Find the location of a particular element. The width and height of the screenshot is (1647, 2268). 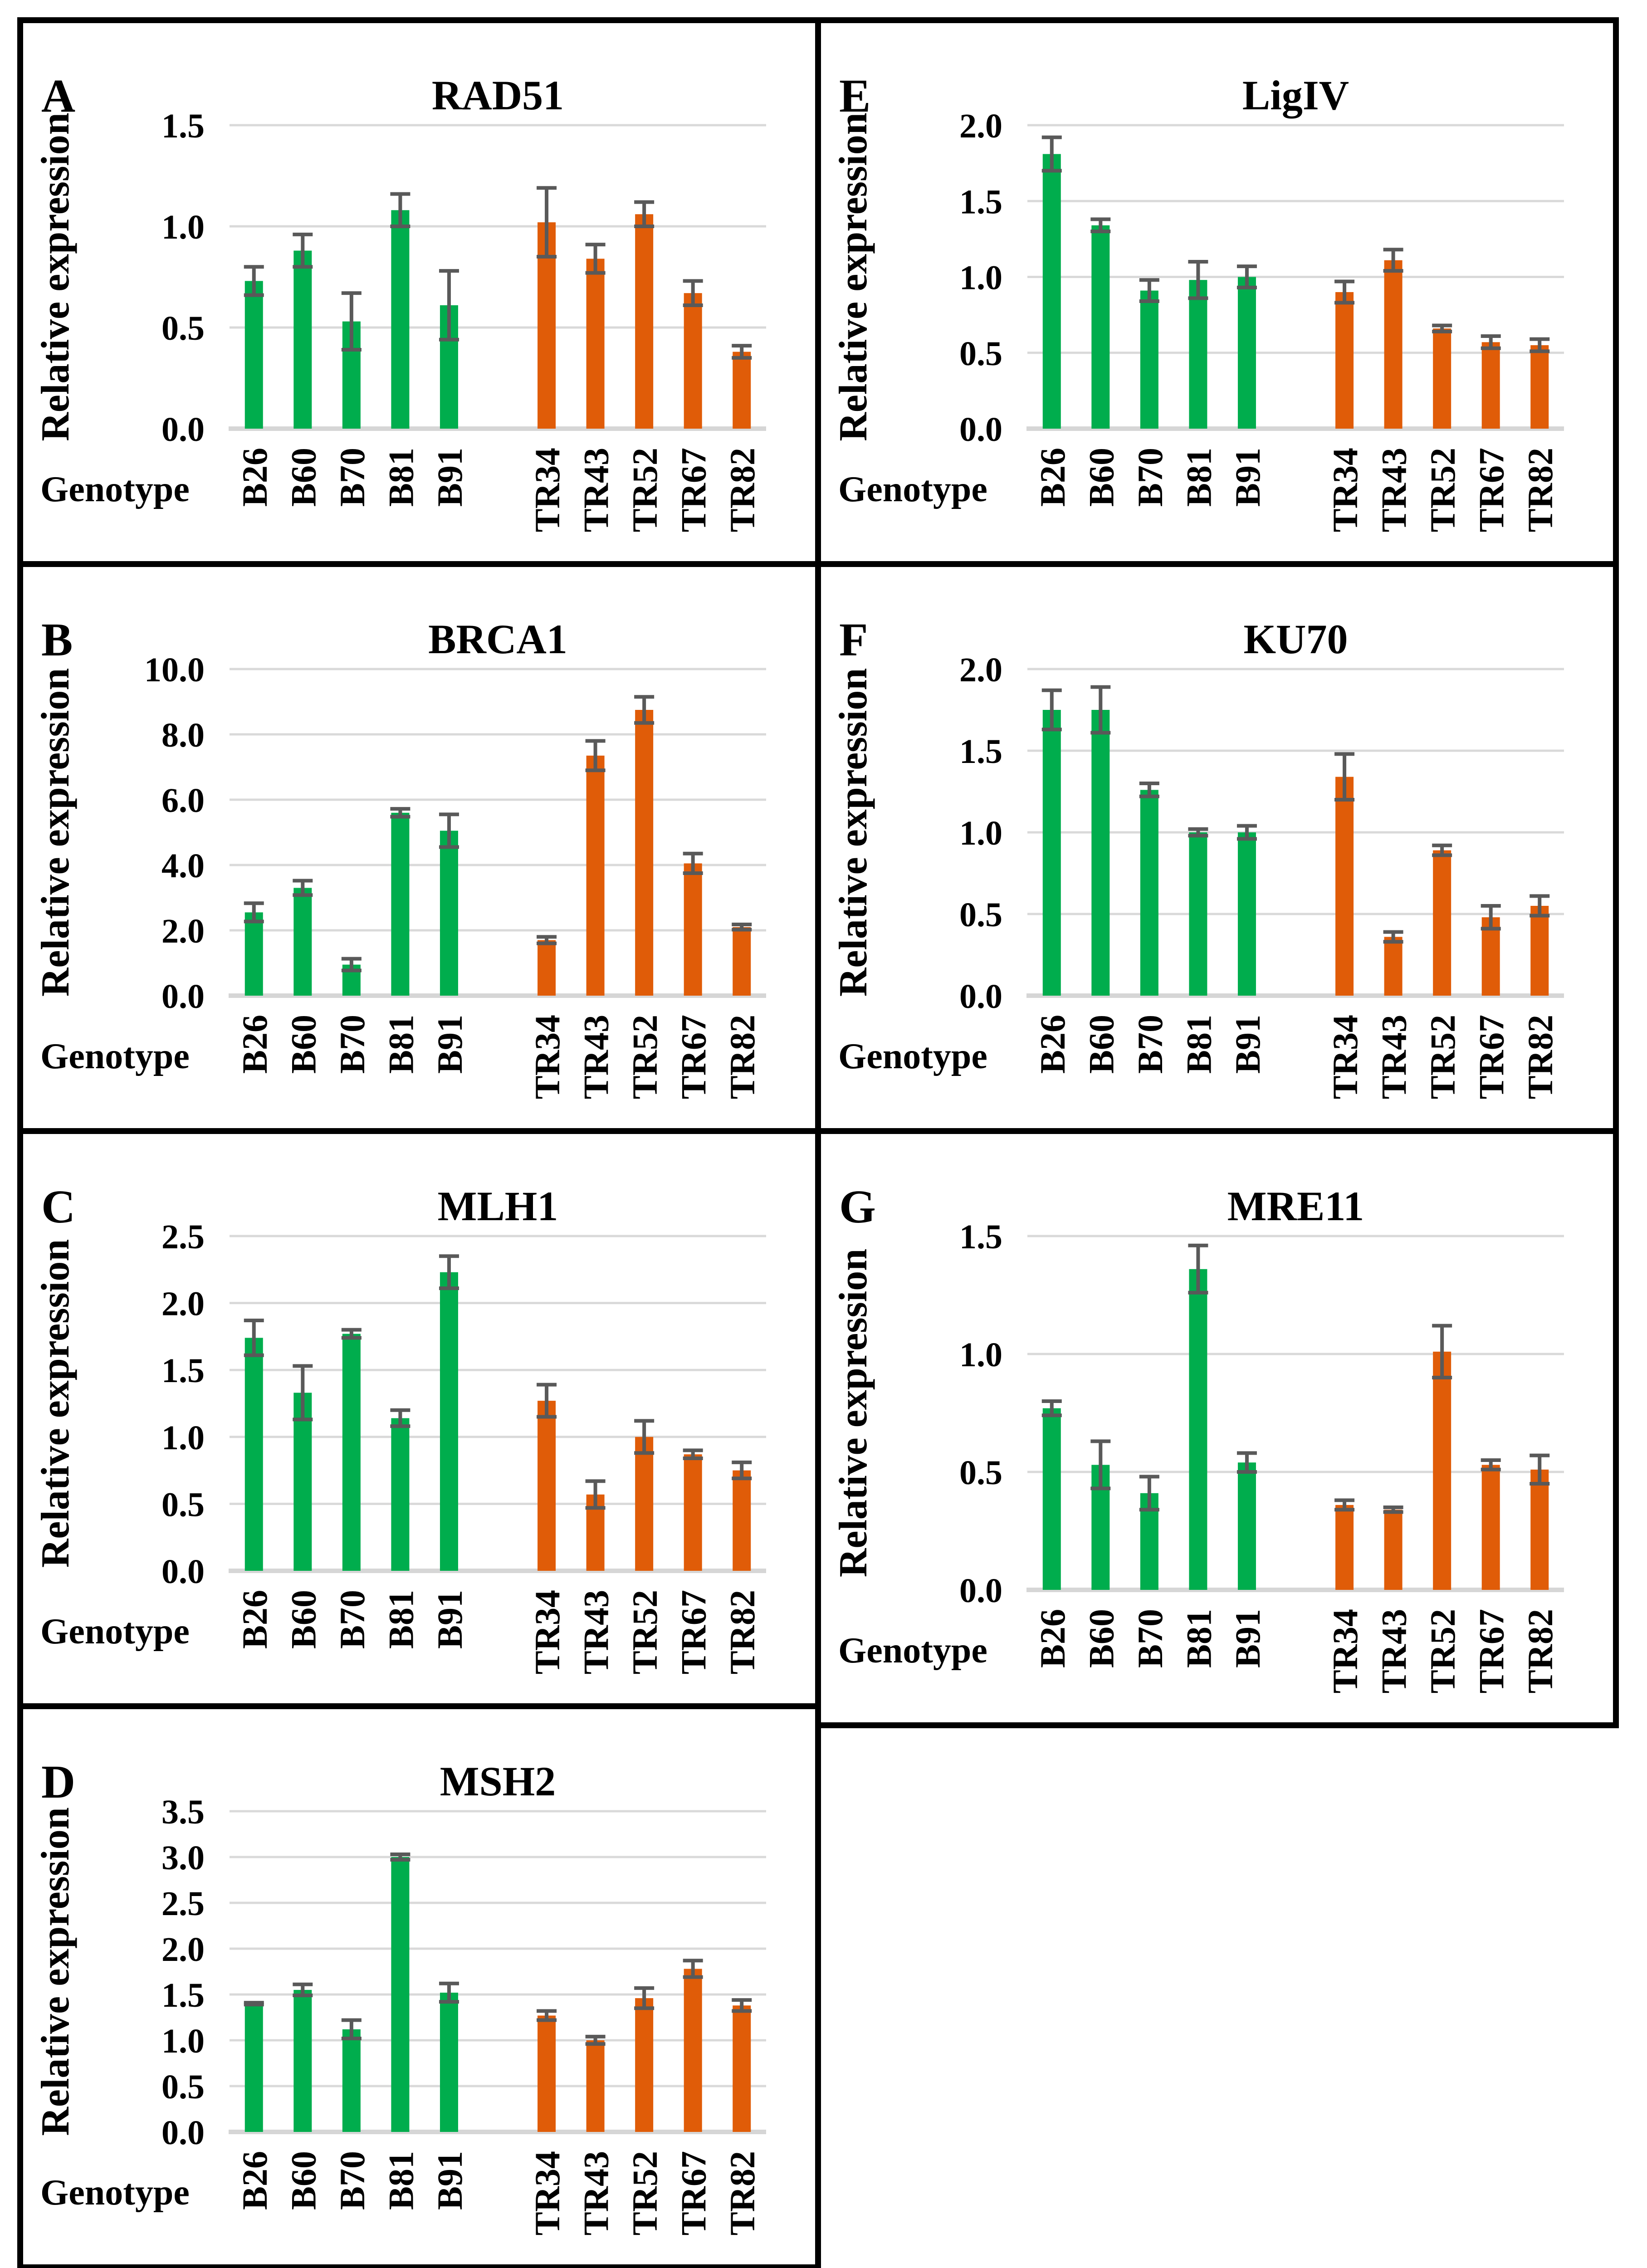

xtick-label-B26: B26 is located at coordinates (1052, 1045).